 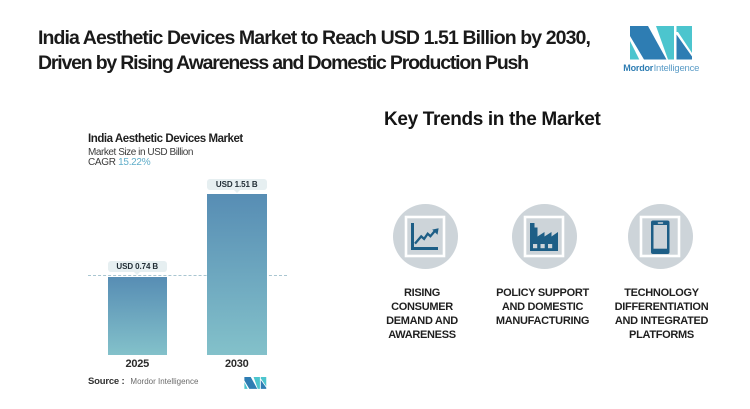 I want to click on svg-text: Intelligence, so click(x=677, y=68).